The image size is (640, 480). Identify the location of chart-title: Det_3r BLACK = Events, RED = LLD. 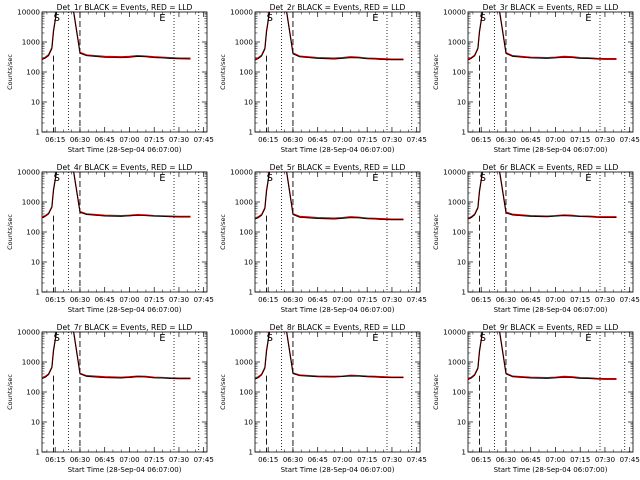
(551, 7).